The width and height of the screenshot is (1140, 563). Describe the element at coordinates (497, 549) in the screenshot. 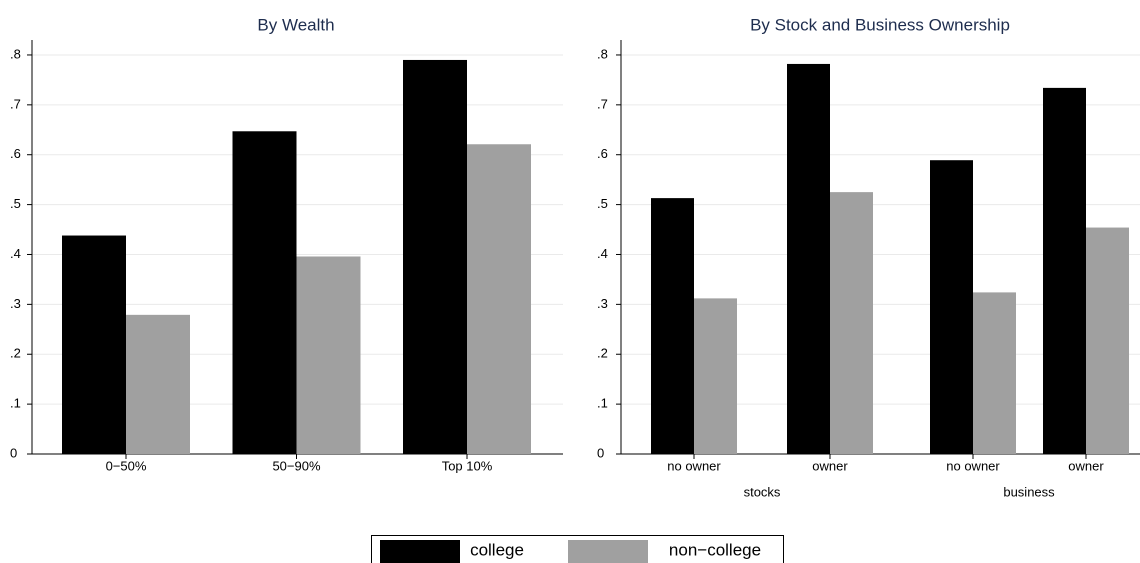

I see `legend-text: college` at that location.